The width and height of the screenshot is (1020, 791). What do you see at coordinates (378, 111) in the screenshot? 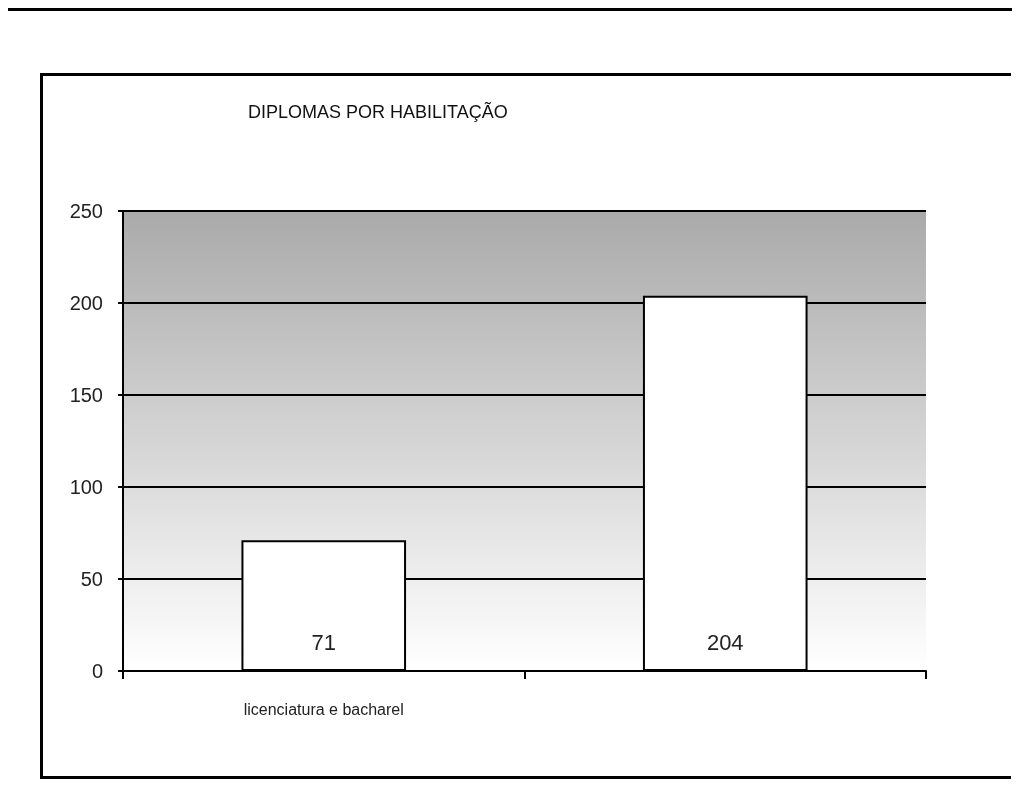
I see `chart-title: DIPLOMAS POR HABILITAÇÃO` at bounding box center [378, 111].